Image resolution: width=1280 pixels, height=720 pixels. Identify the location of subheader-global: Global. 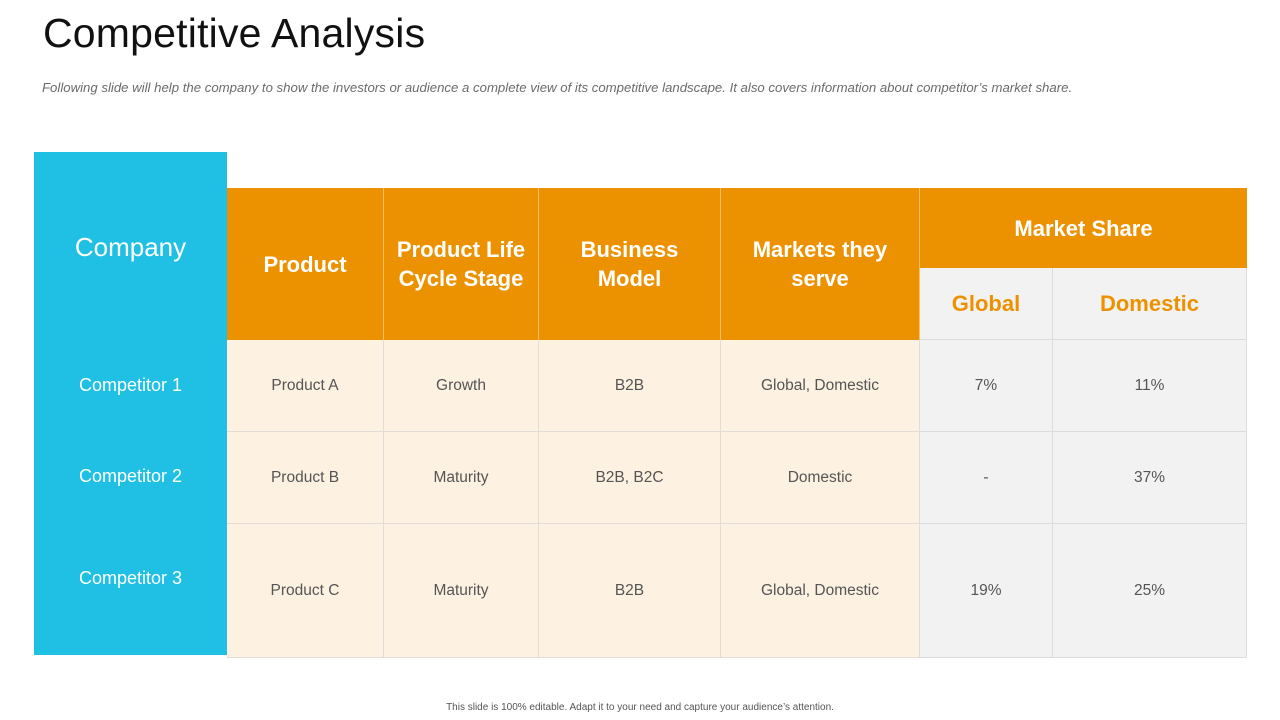
(986, 304).